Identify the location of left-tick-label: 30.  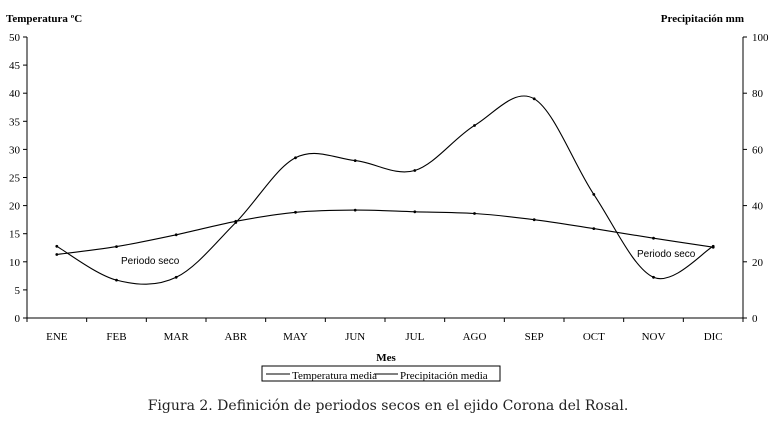
(15, 150).